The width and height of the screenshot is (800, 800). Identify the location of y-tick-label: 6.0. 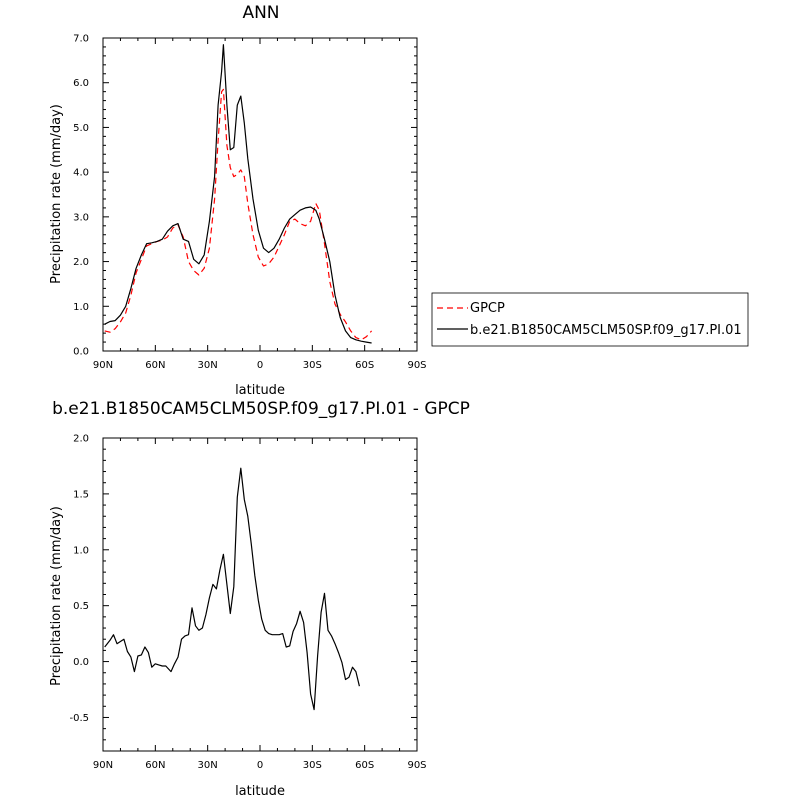
(81, 83).